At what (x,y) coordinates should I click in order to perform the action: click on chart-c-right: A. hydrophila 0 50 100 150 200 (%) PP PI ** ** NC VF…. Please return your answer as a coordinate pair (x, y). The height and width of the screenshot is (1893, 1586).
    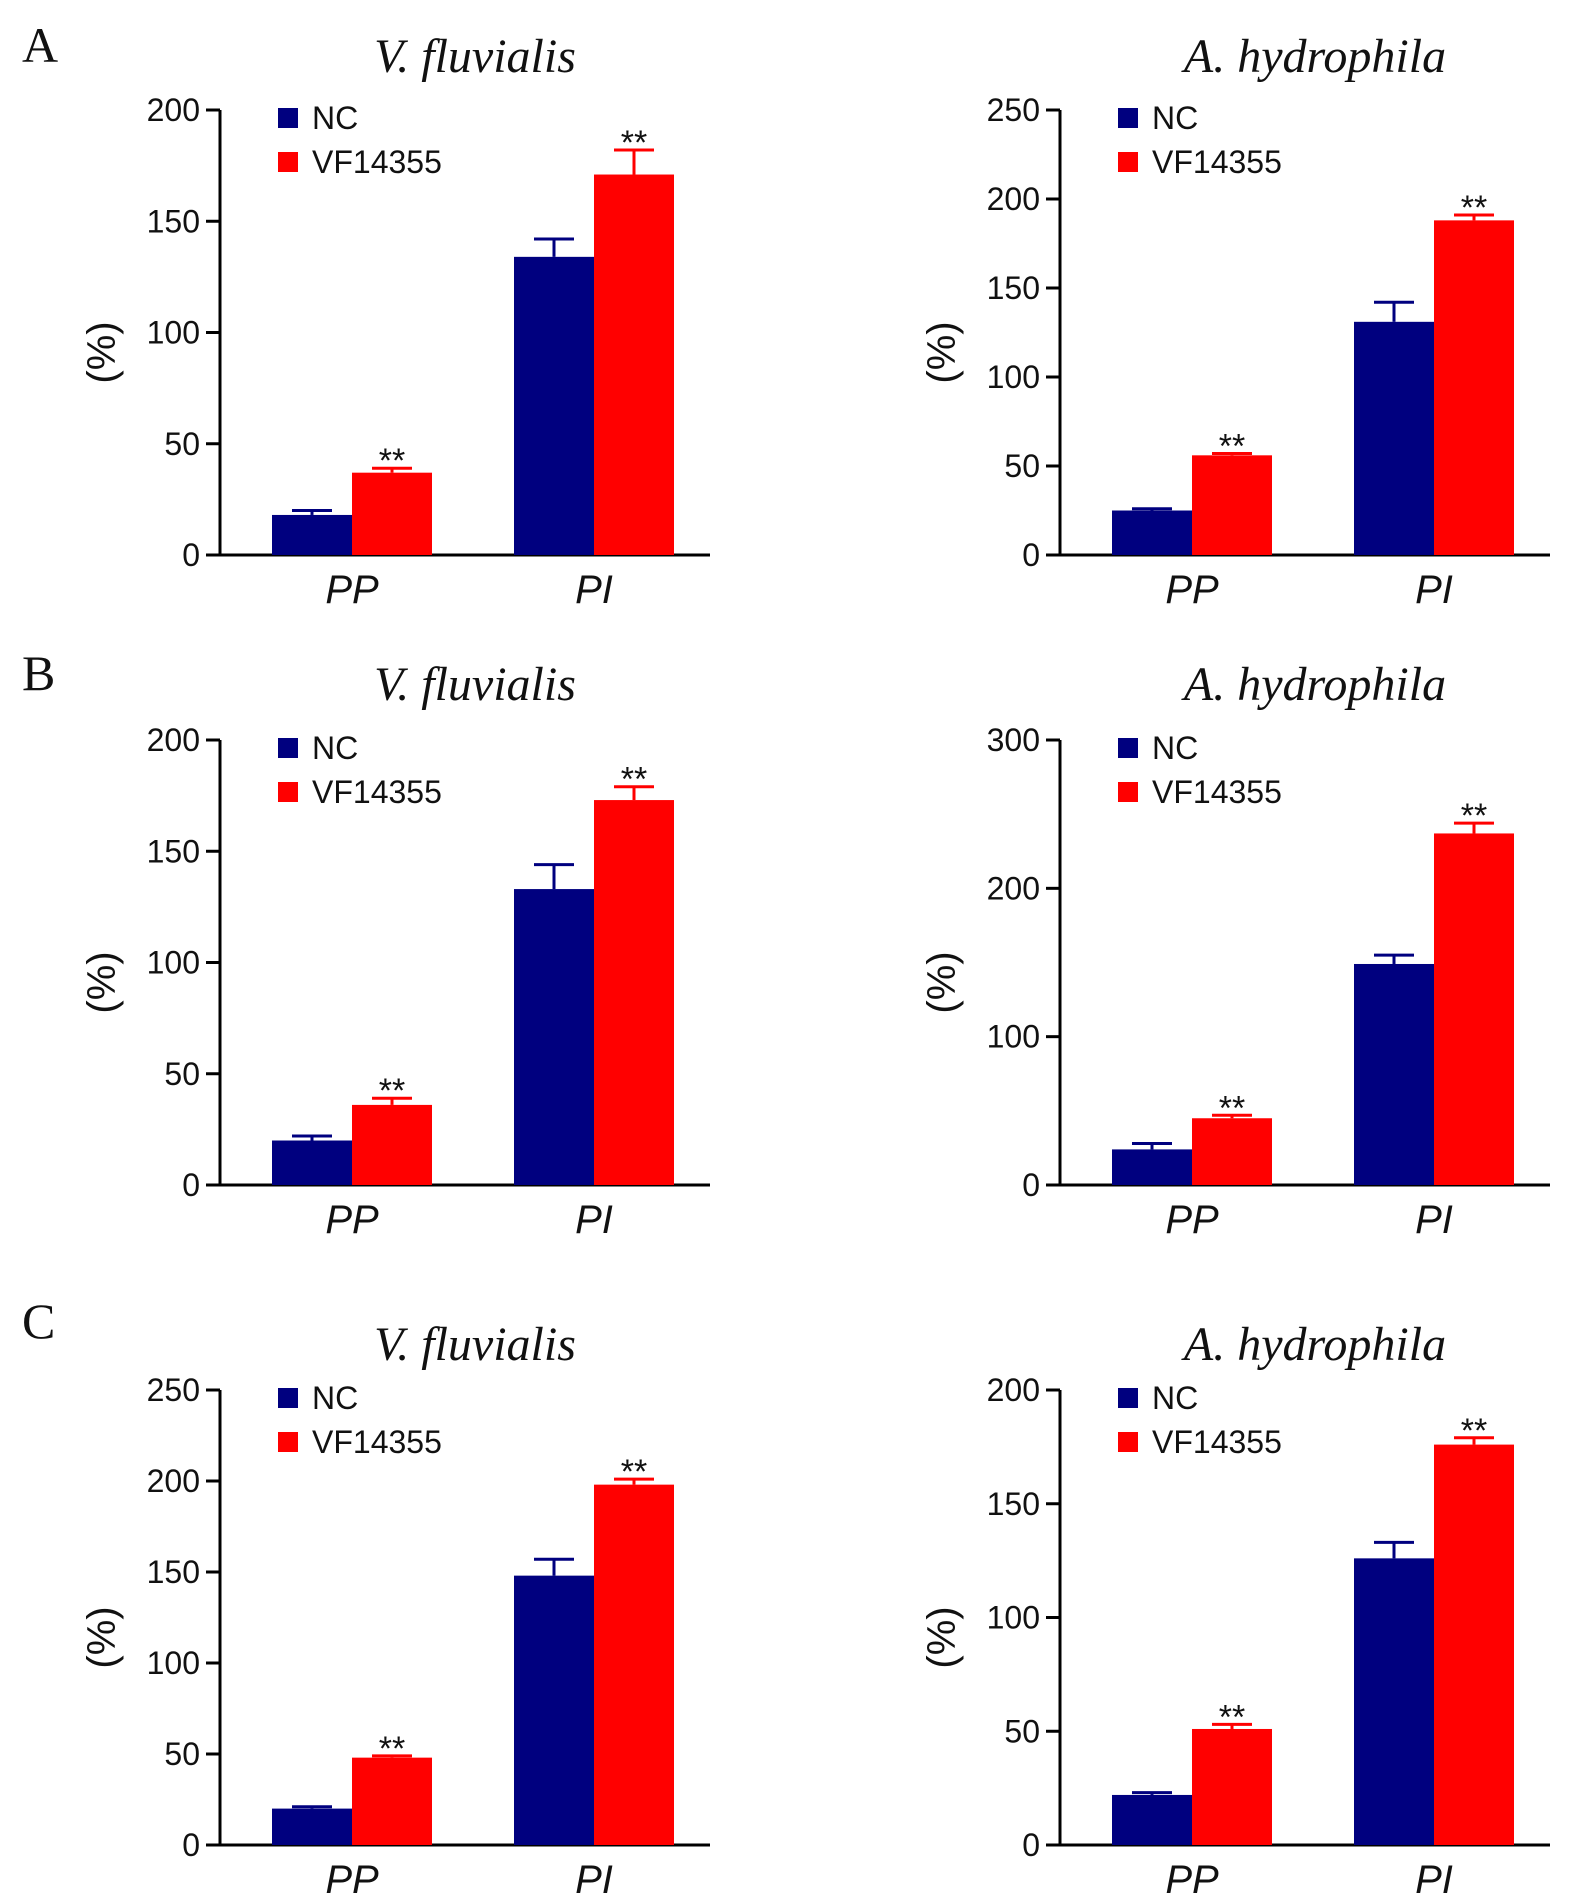
    Looking at the image, I should click on (1235, 1605).